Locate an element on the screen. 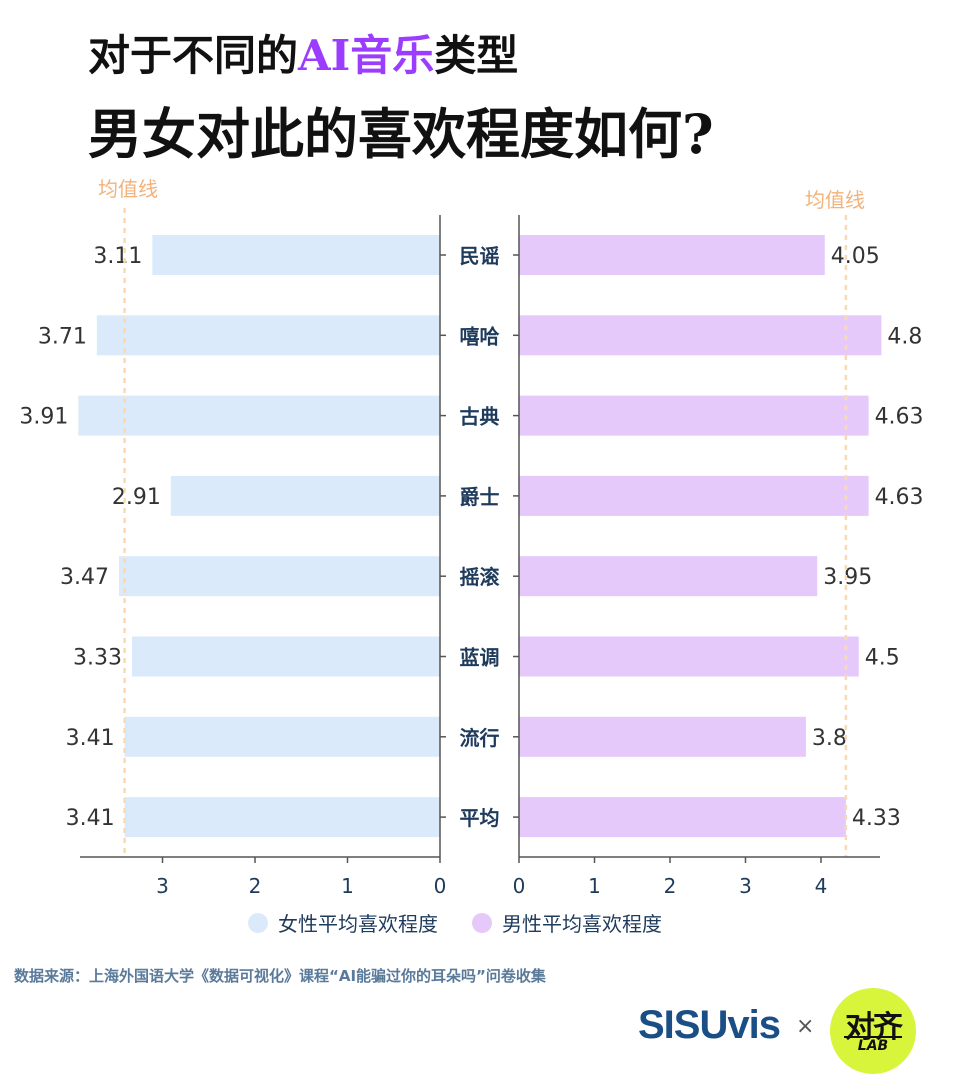 The height and width of the screenshot is (1089, 960). category-label: 摇滚 is located at coordinates (480, 577).